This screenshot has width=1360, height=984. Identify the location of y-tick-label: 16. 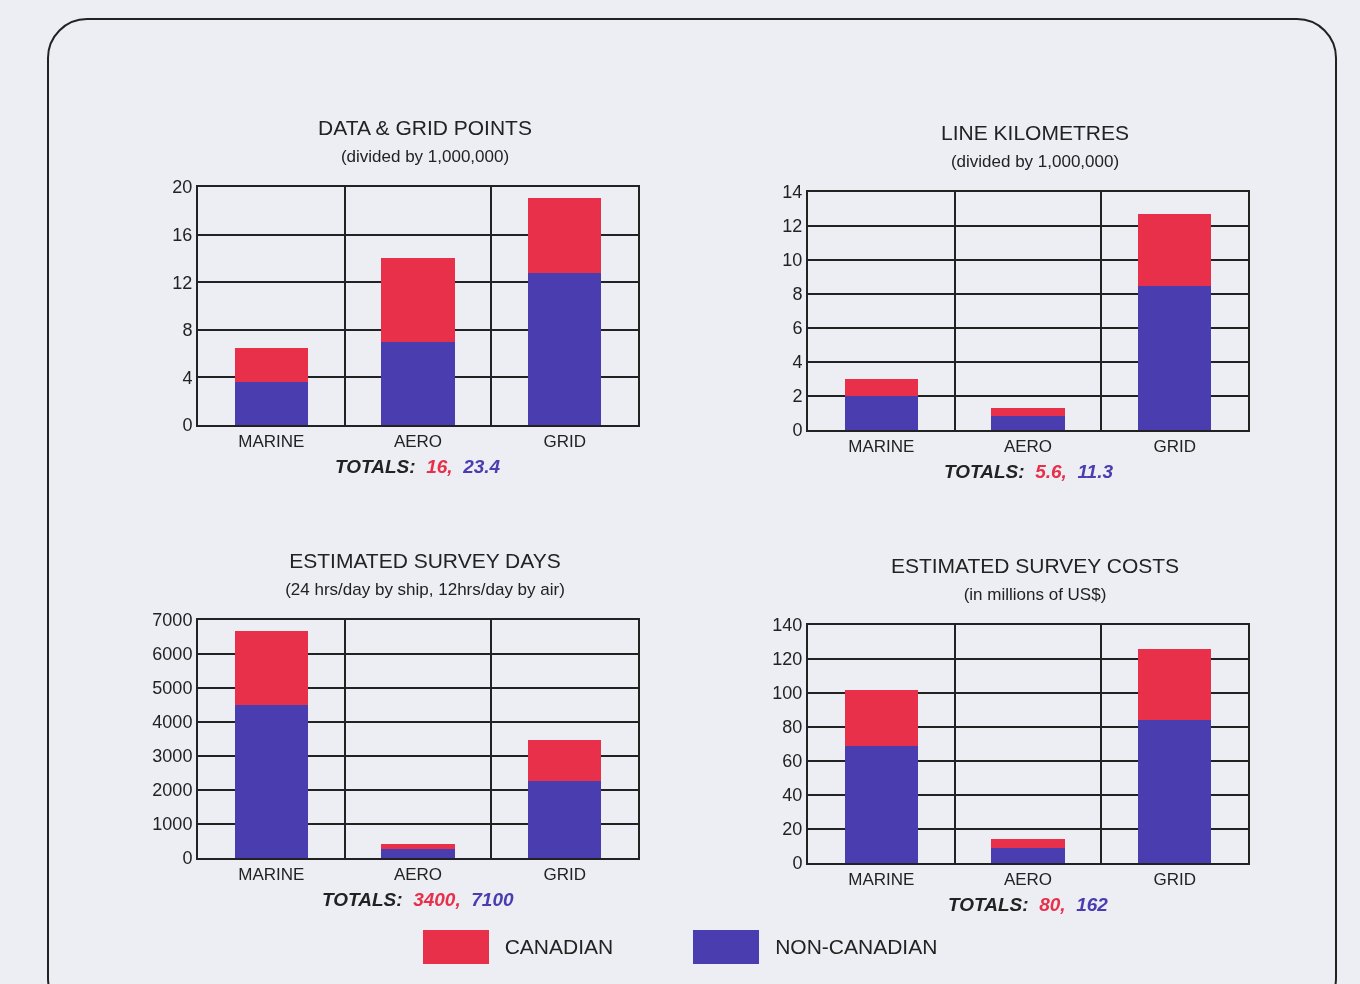
(182, 234).